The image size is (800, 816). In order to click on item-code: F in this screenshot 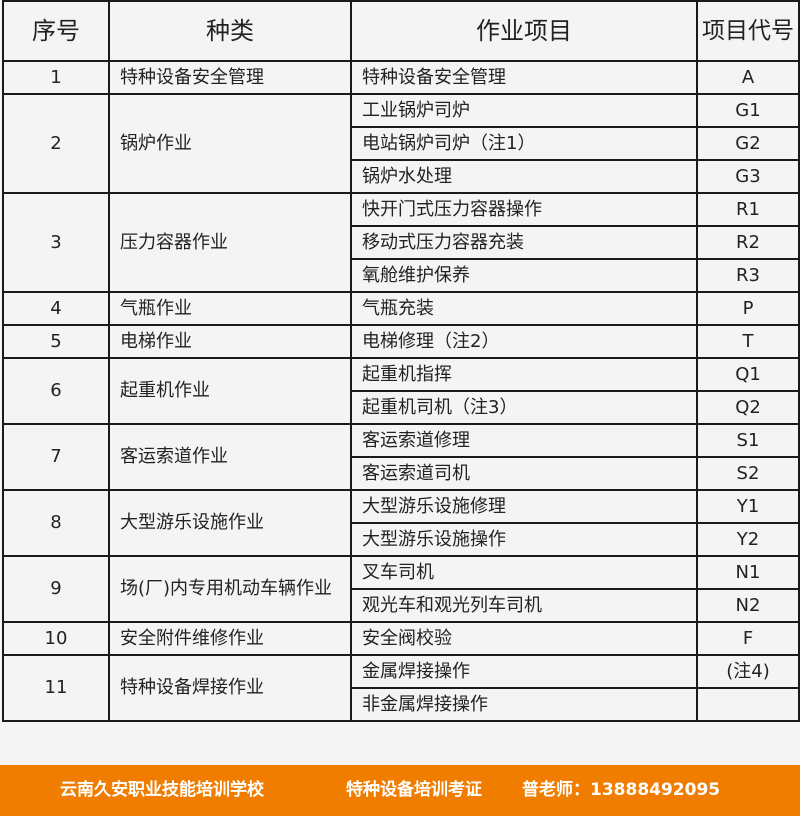, I will do `click(748, 638)`.